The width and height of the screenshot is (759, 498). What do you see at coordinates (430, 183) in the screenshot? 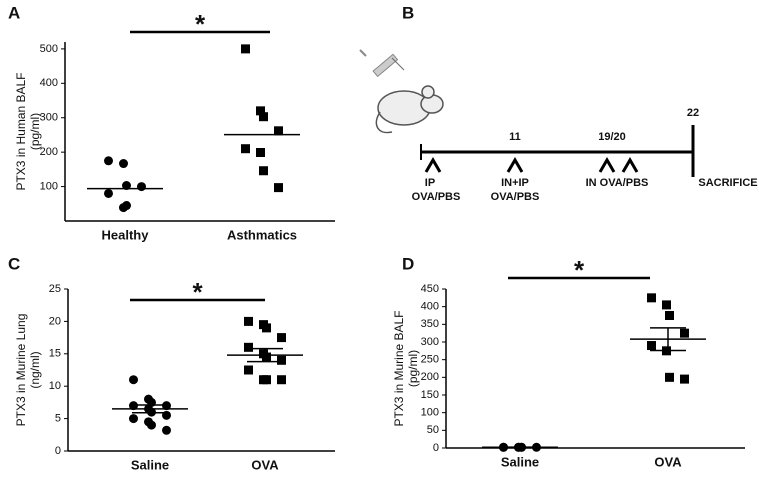
I see `event-label: IP` at bounding box center [430, 183].